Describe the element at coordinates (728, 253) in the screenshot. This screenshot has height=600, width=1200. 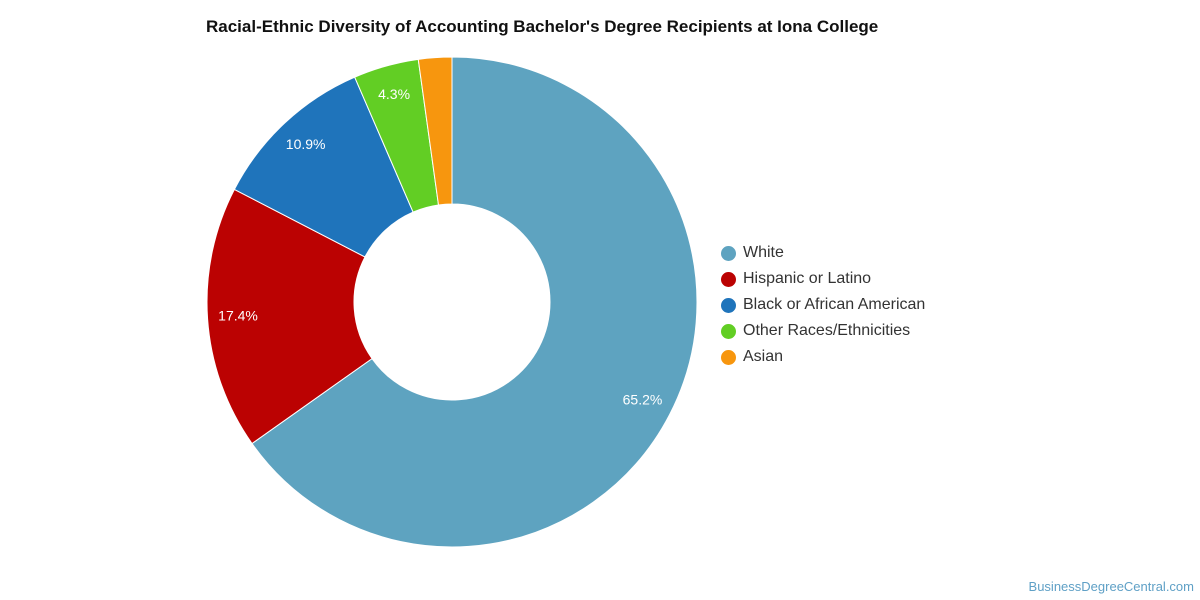
I see `legend-marker-white` at that location.